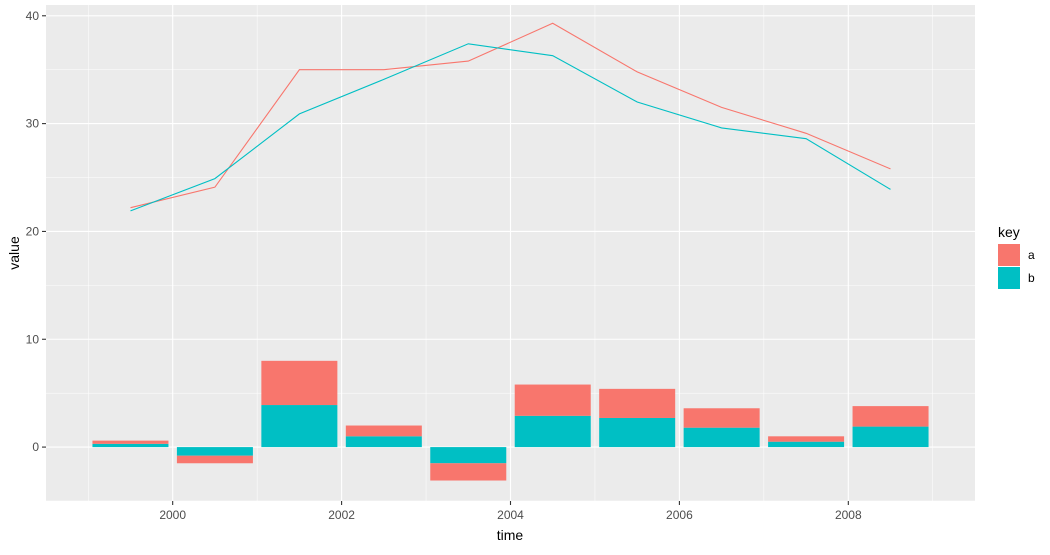  Describe the element at coordinates (1009, 232) in the screenshot. I see `legend-title: key` at that location.